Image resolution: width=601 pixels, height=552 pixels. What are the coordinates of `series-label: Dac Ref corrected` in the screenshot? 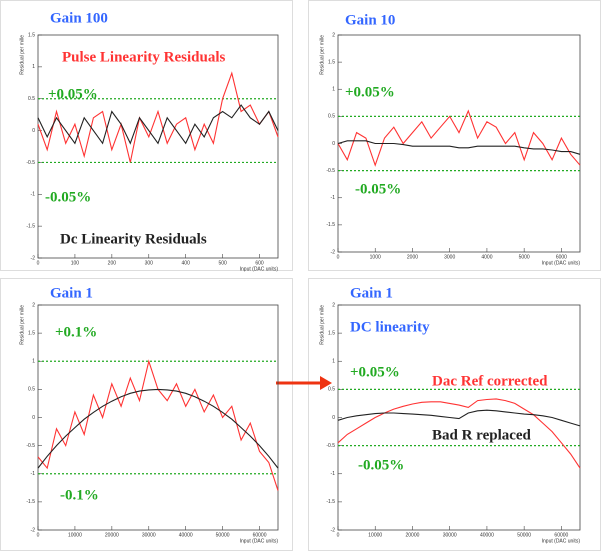 It's located at (490, 381).